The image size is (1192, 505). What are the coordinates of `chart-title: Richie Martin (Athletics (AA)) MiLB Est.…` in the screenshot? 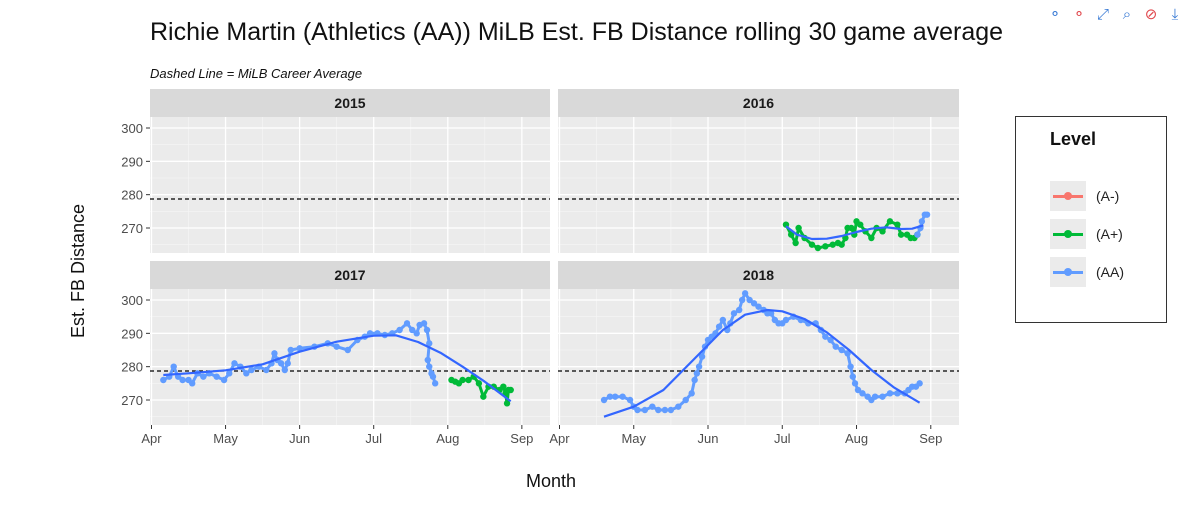 It's located at (577, 32).